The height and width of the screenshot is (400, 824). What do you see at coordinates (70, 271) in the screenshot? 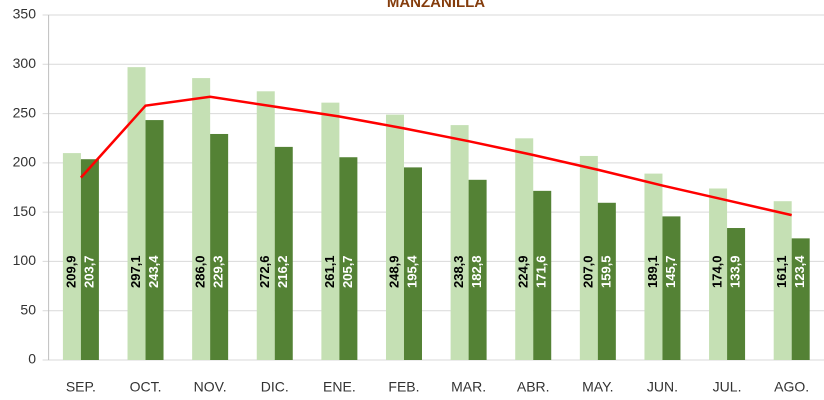
I see `value-label: 209,9` at bounding box center [70, 271].